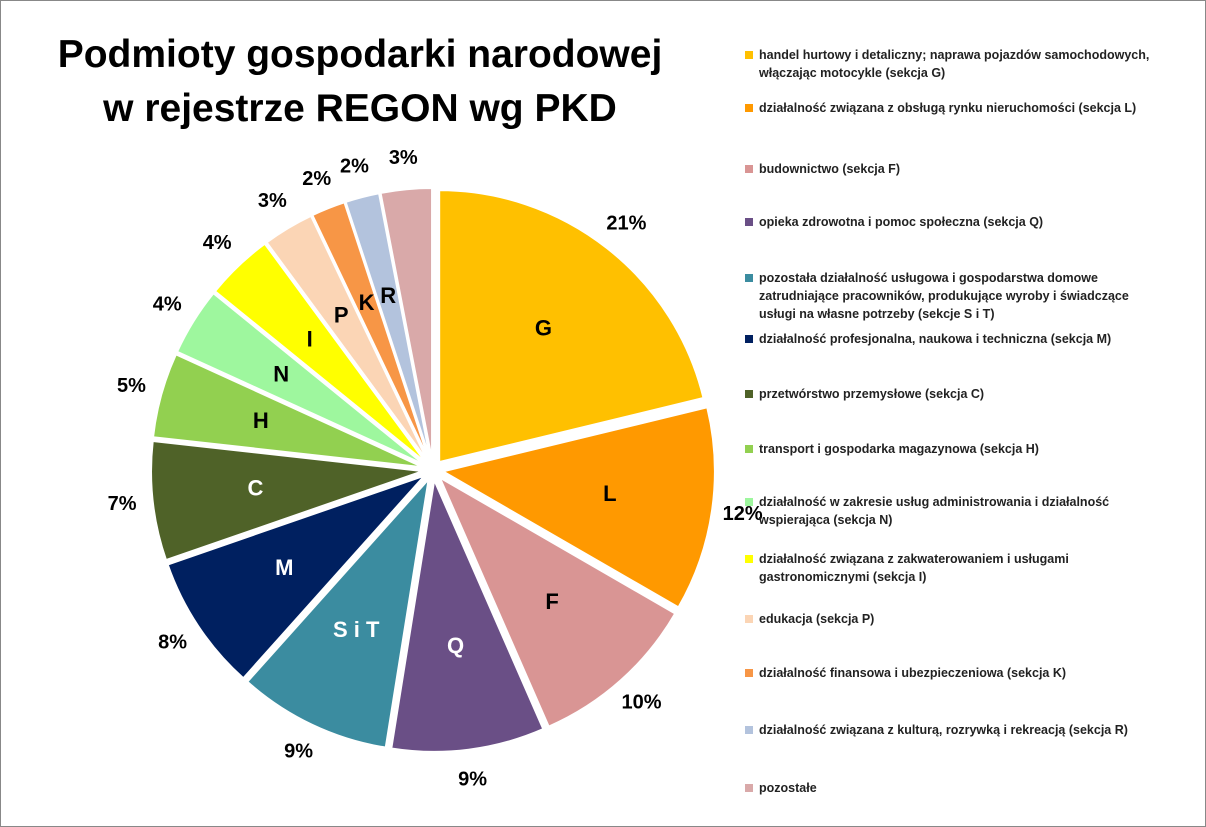  I want to click on legend-item: pozostałe, so click(955, 788).